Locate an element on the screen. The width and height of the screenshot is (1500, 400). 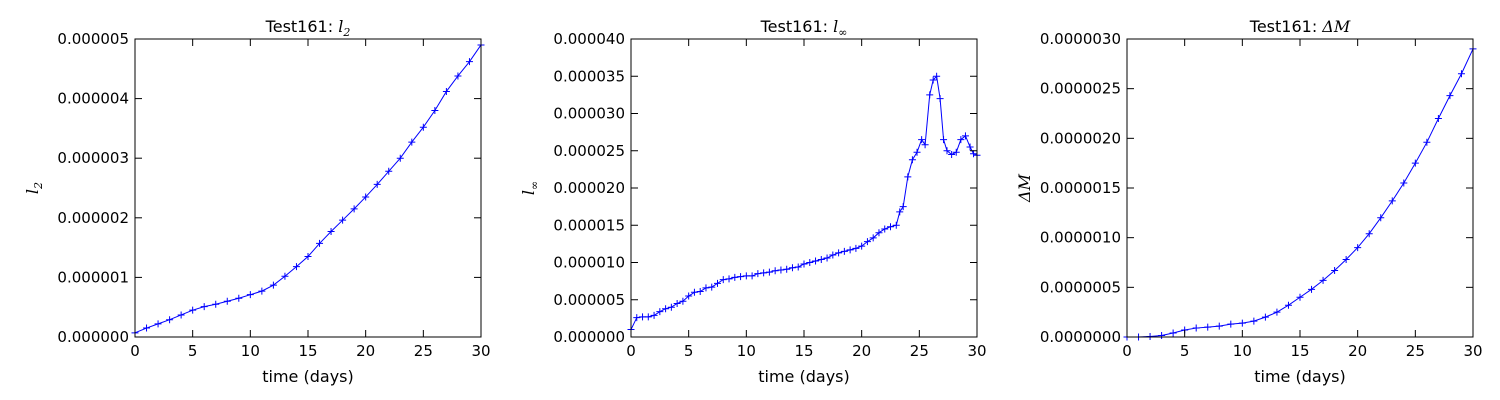
chart-title: Test161: l2 is located at coordinates (308, 28).